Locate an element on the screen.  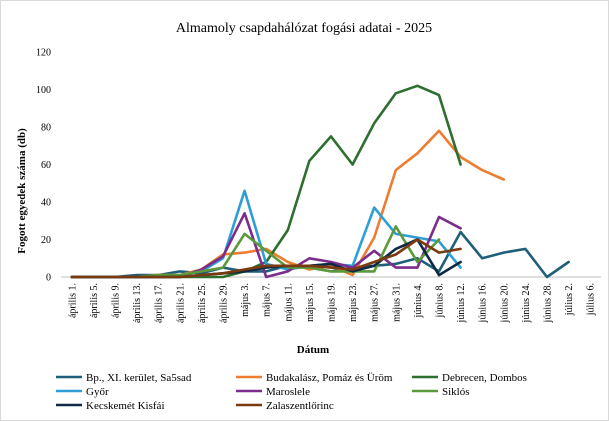
x-tick-label: május 27. is located at coordinates (375, 302).